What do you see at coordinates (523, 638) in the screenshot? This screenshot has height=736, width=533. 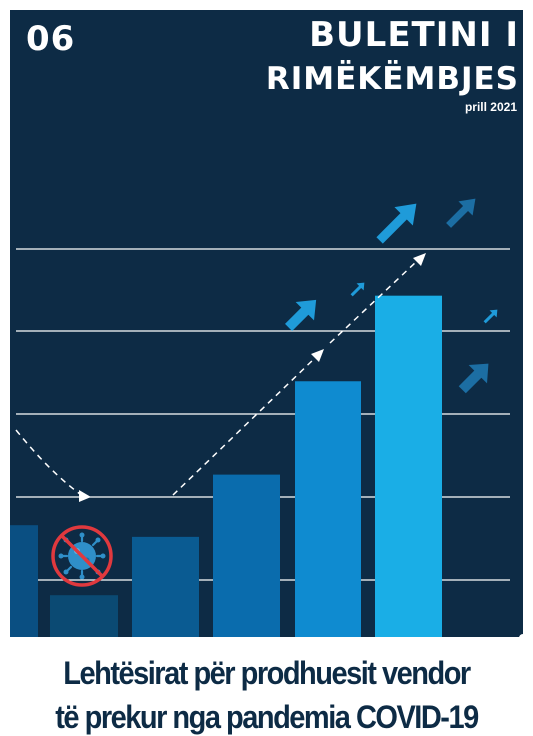 I see `baseline-dot` at bounding box center [523, 638].